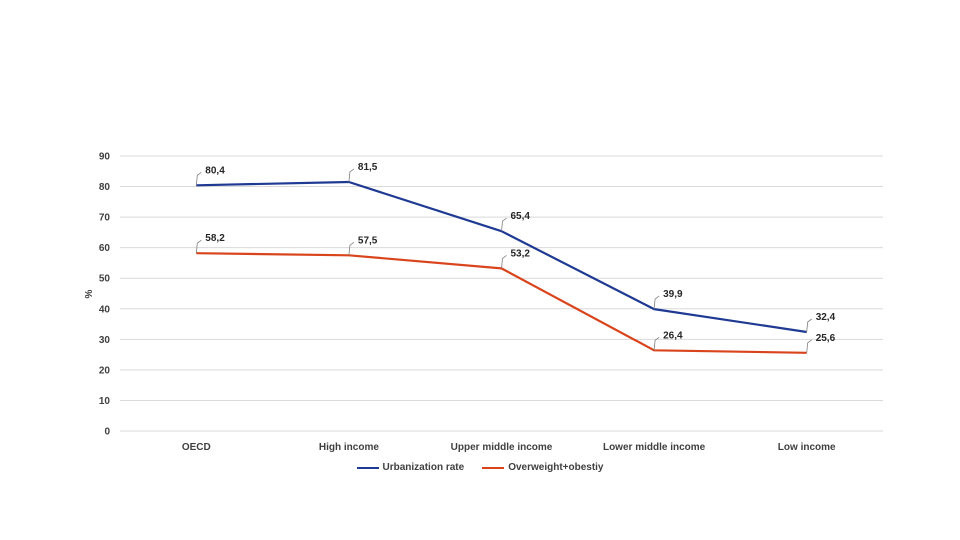  I want to click on y-tick-label: 20, so click(105, 370).